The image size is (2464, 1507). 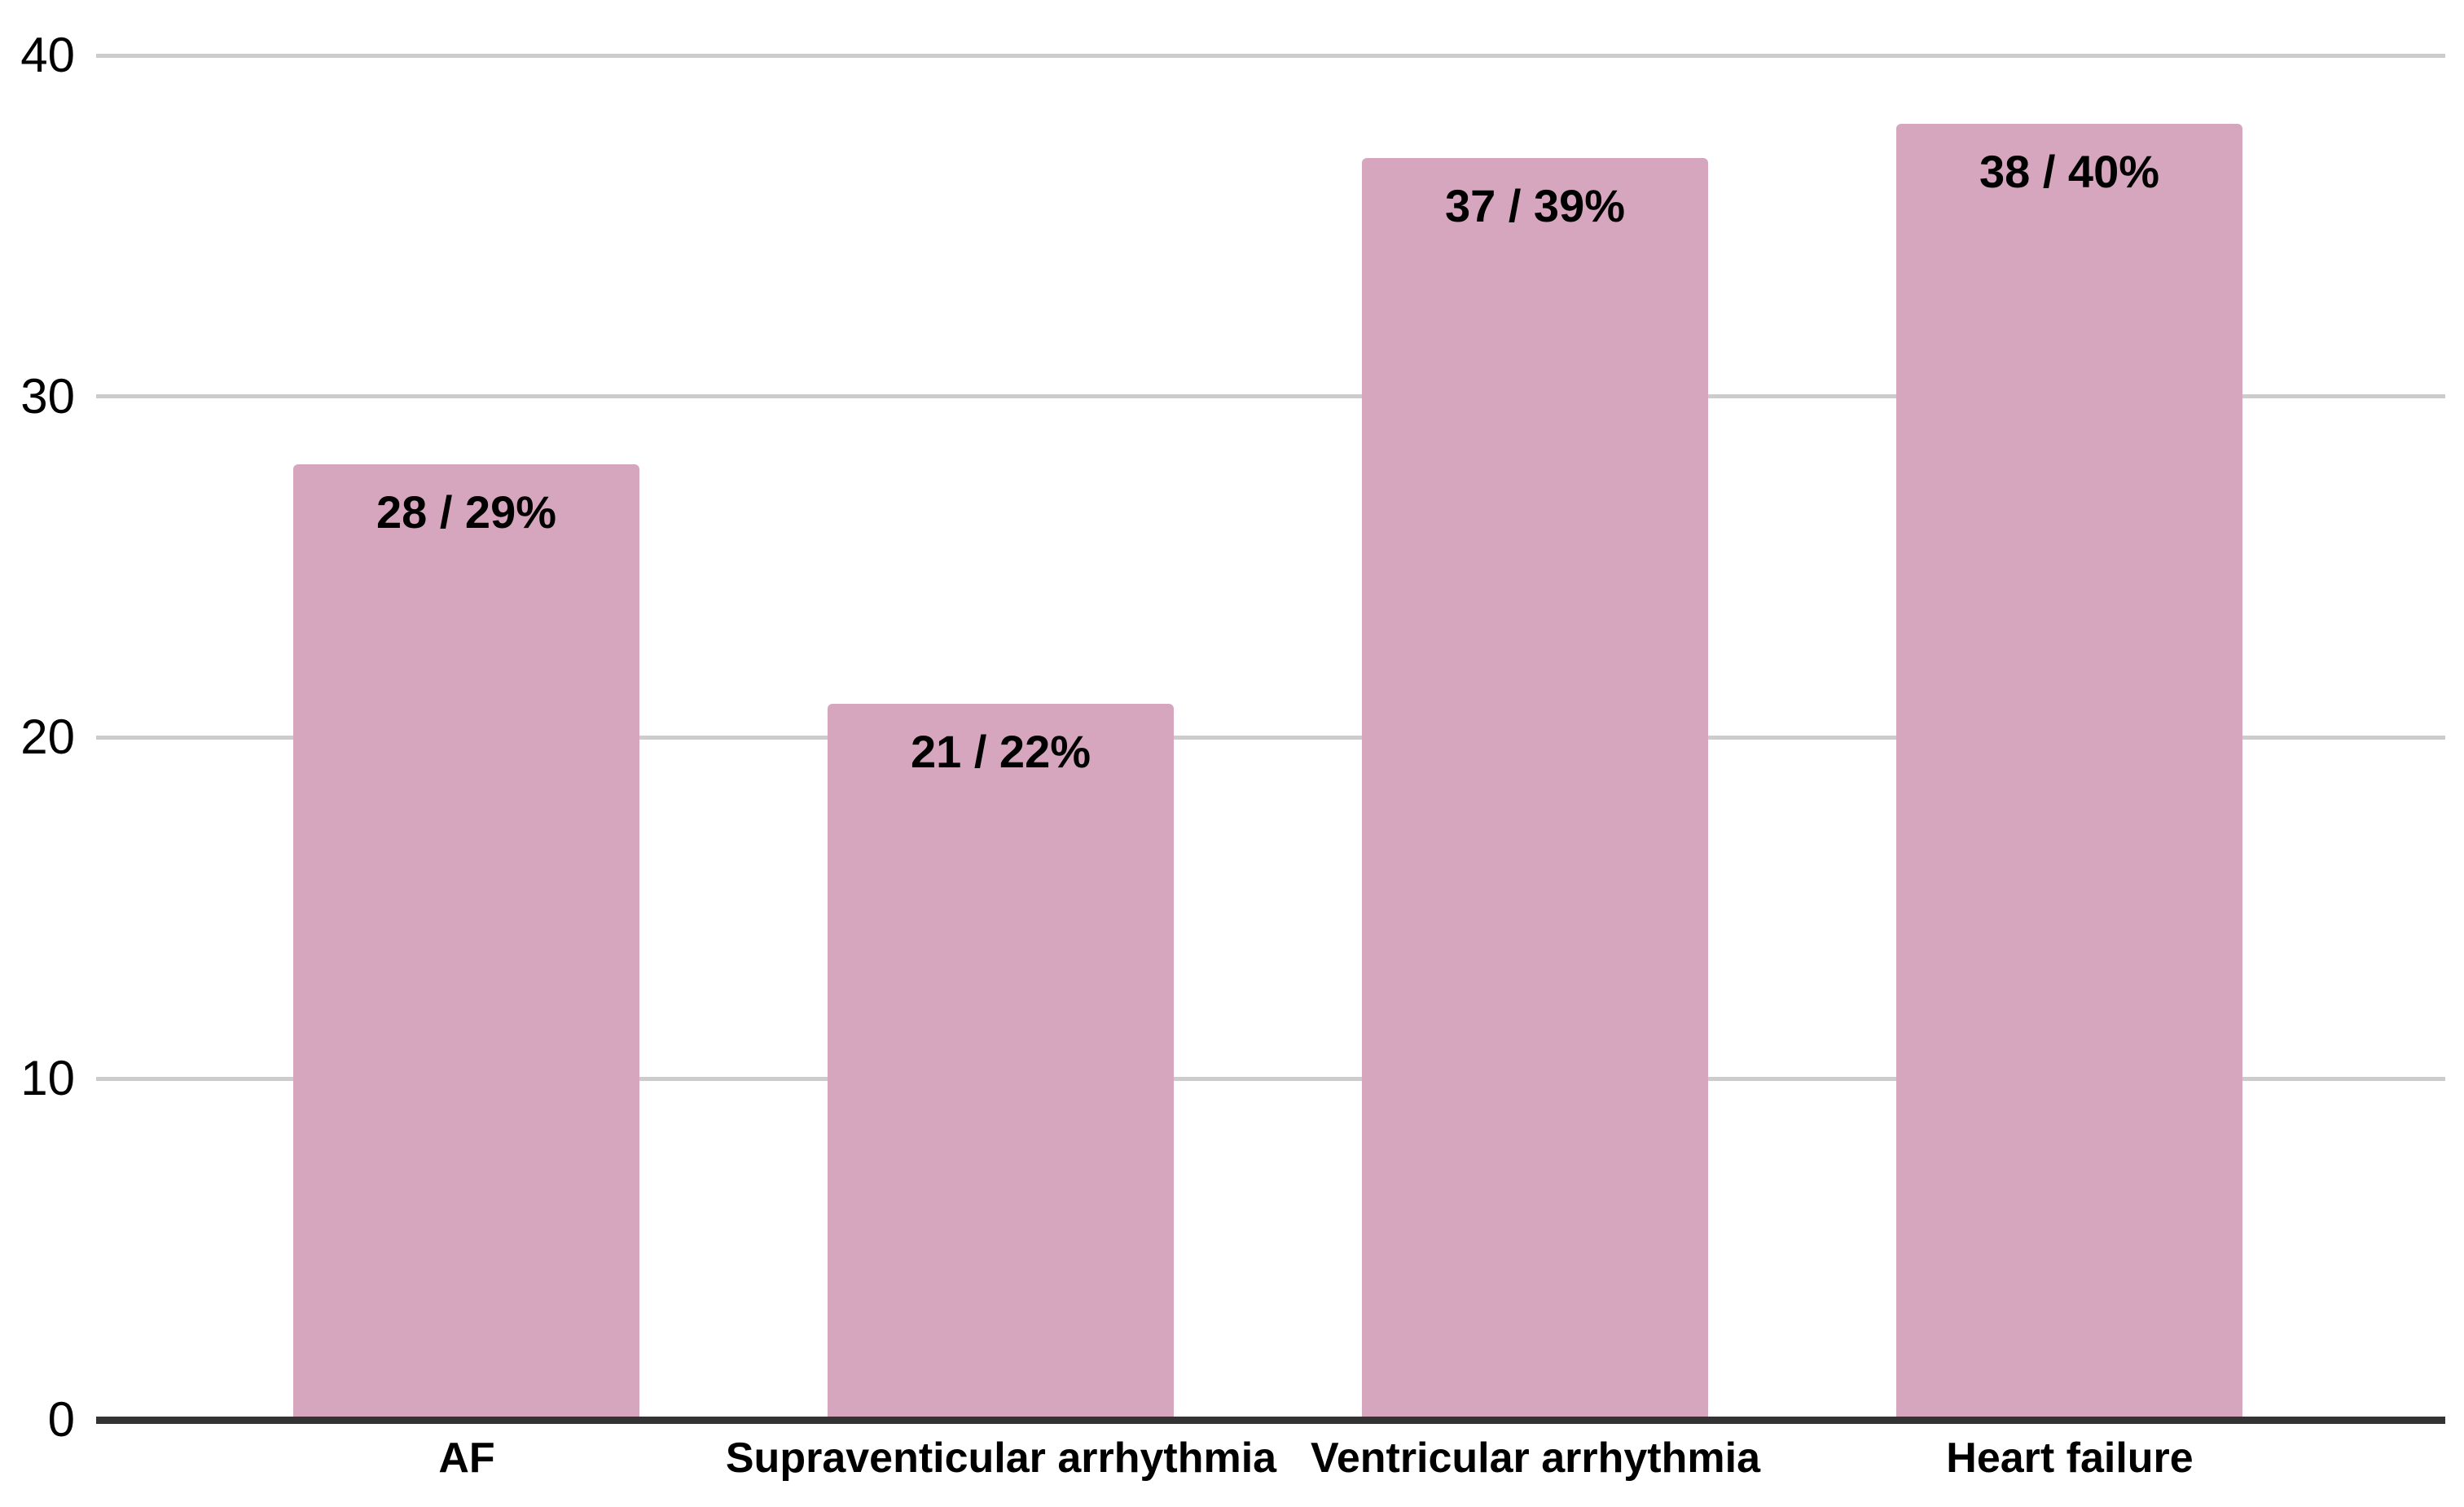 I want to click on y-axis-tick-label: 30, so click(x=47, y=396).